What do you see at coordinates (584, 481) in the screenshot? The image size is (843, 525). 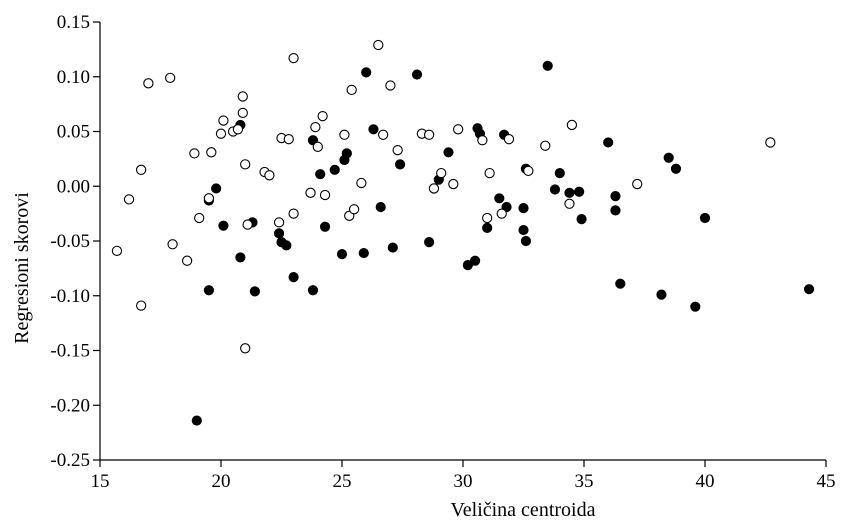 I see `x-tick-label: 35` at bounding box center [584, 481].